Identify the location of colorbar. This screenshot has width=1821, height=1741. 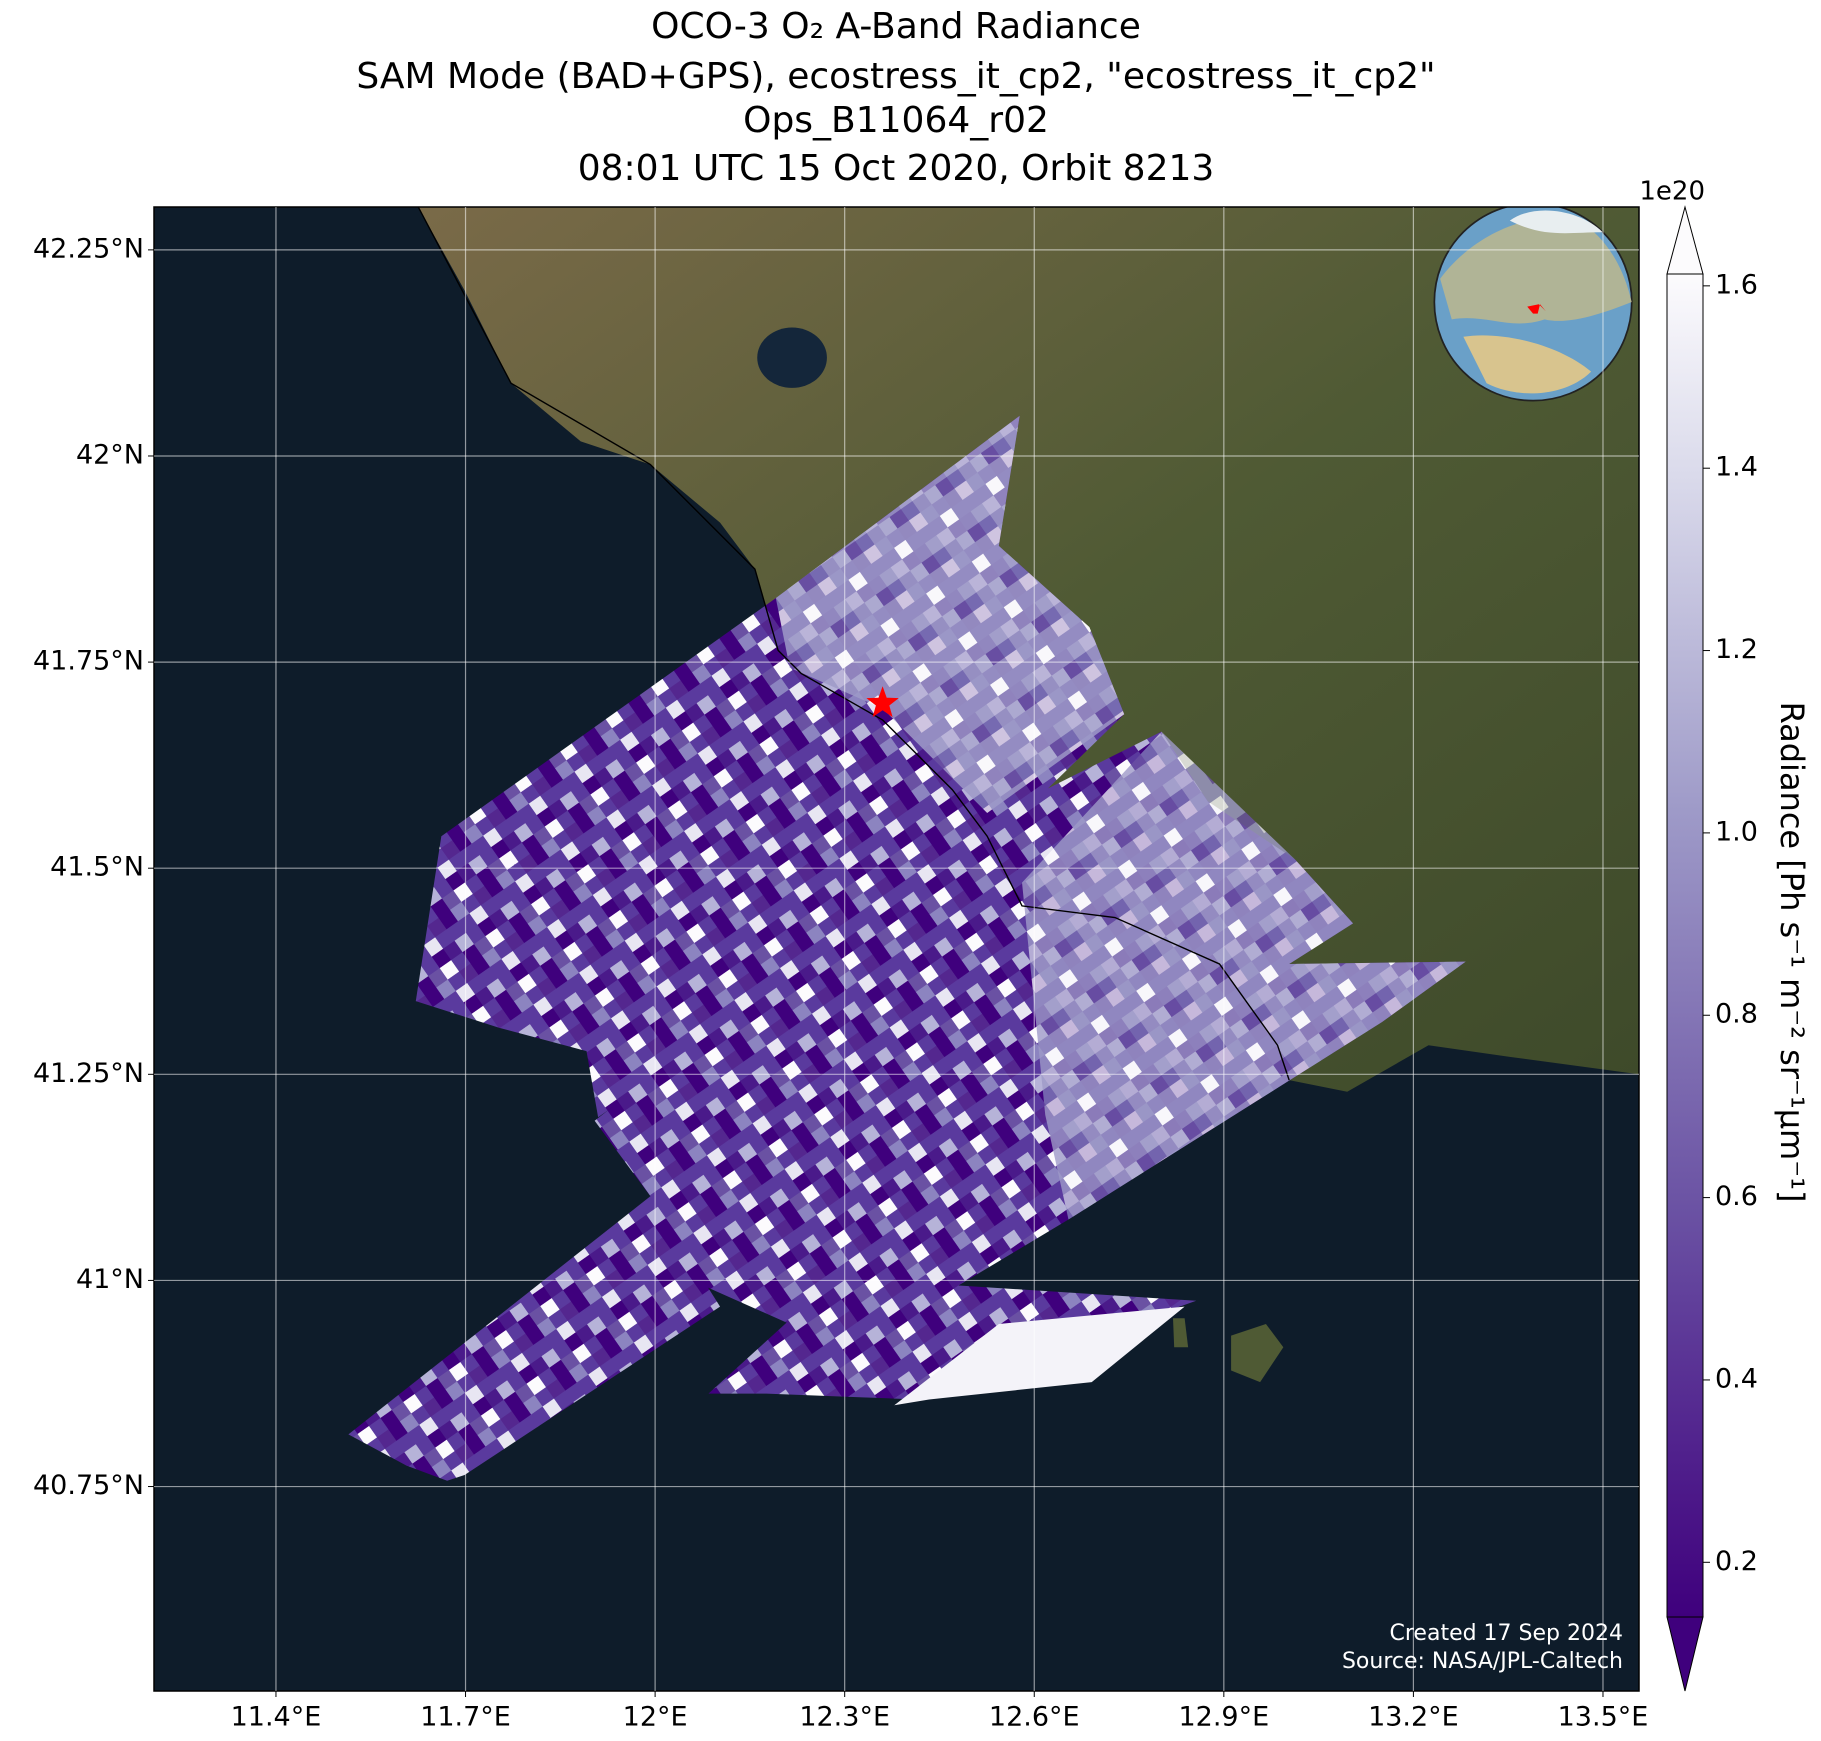
(1685, 945).